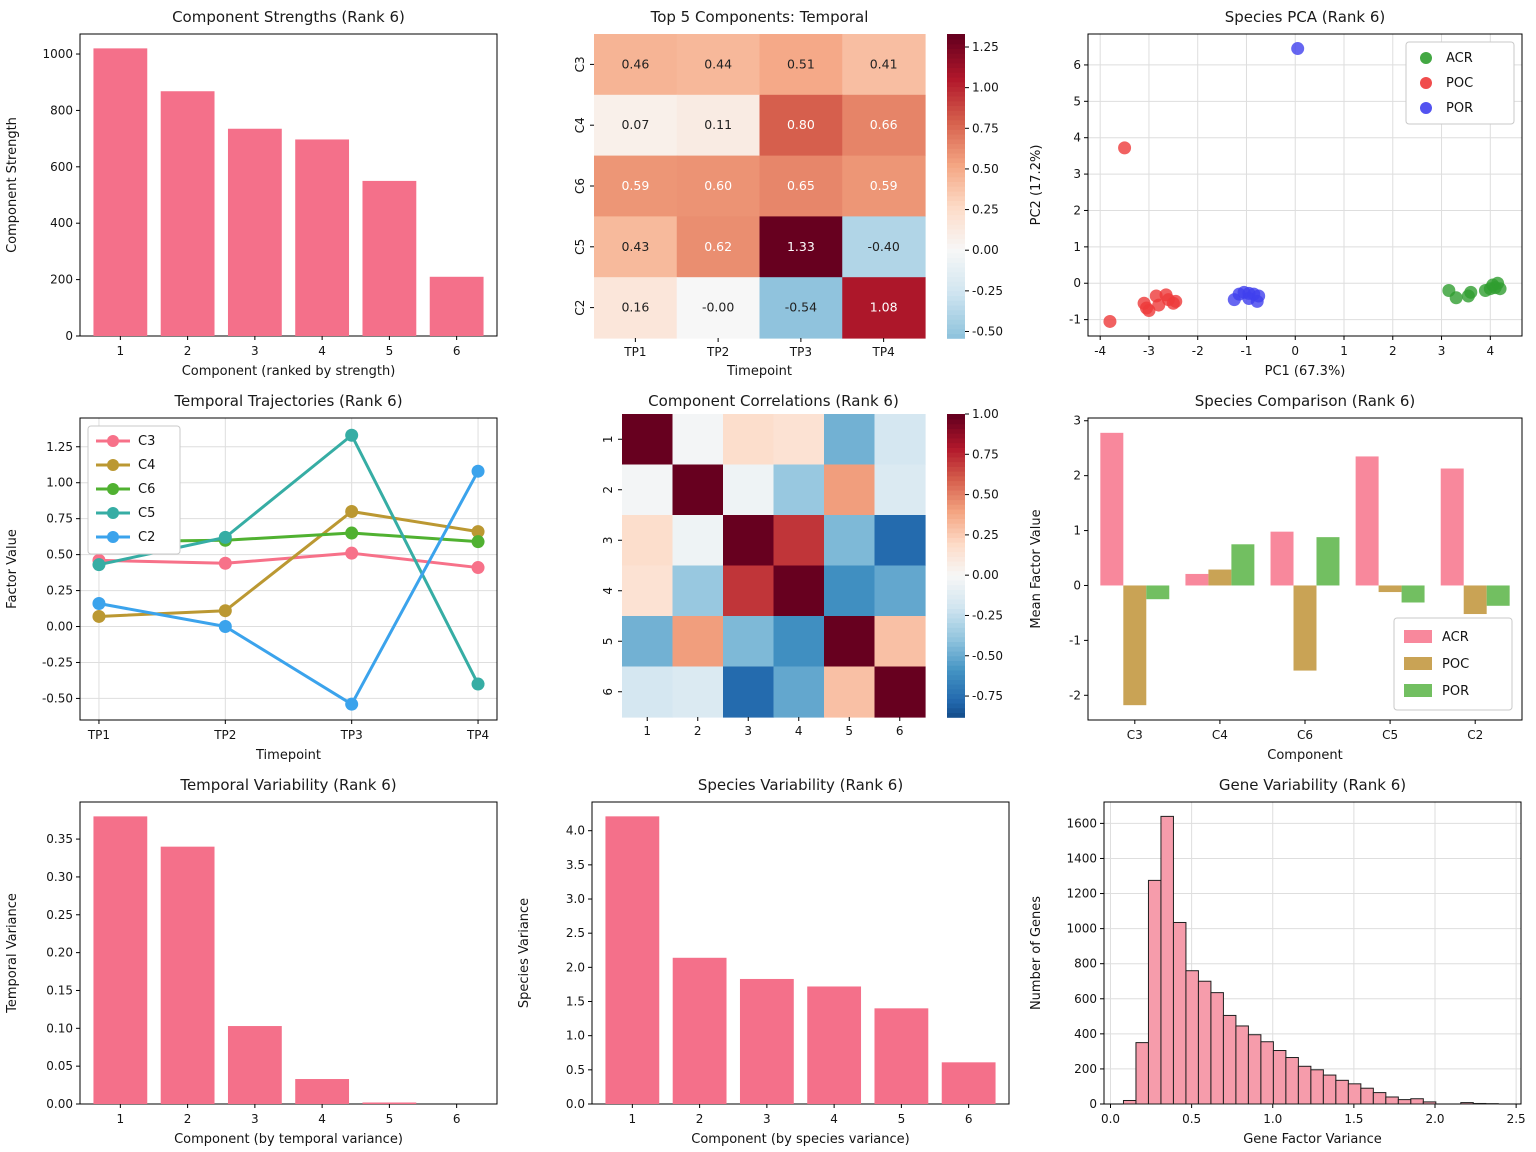 This screenshot has width=1536, height=1152. I want to click on svg-text: C4, so click(1220, 735).